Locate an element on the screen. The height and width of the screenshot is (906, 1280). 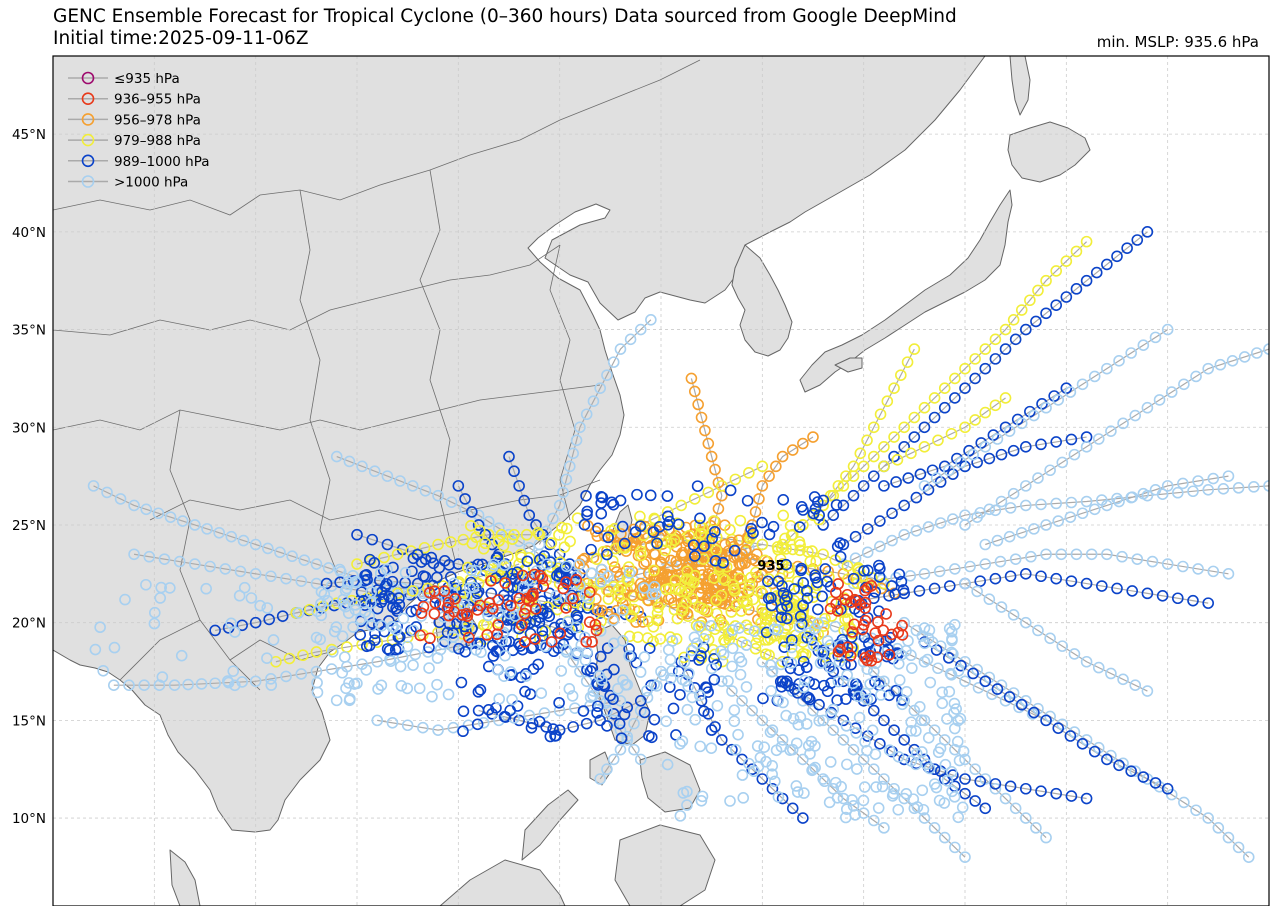
latitude-tick-label: 20°N is located at coordinates (29, 624).